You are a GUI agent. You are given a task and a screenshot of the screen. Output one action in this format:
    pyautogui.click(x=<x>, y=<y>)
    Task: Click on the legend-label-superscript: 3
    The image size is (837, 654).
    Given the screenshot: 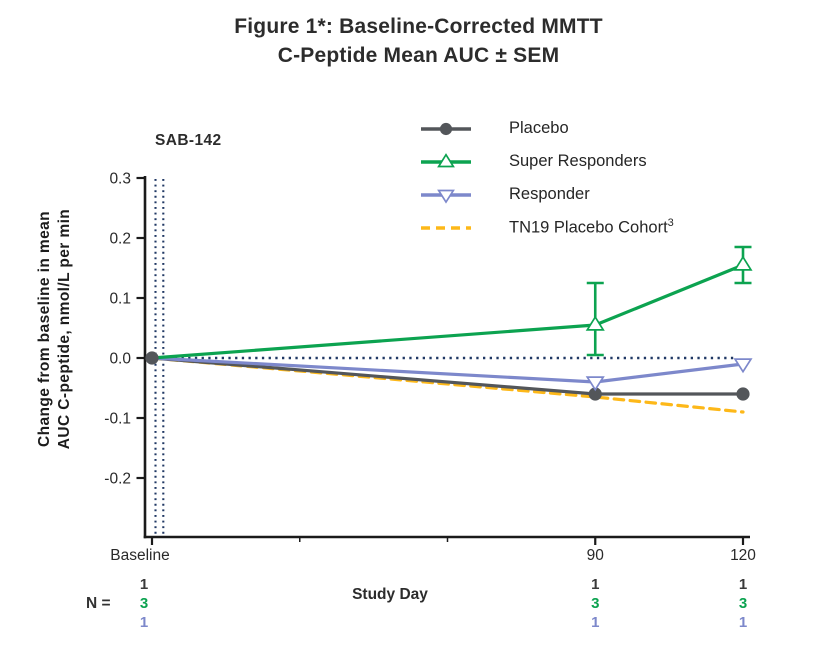 What is the action you would take?
    pyautogui.click(x=670, y=223)
    